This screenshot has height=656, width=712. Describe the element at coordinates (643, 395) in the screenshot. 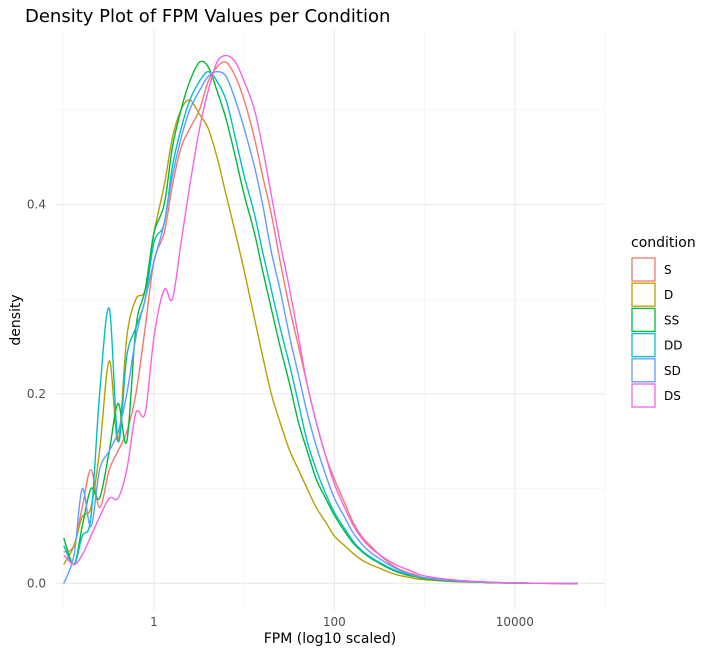

I see `legend-key-ds` at that location.